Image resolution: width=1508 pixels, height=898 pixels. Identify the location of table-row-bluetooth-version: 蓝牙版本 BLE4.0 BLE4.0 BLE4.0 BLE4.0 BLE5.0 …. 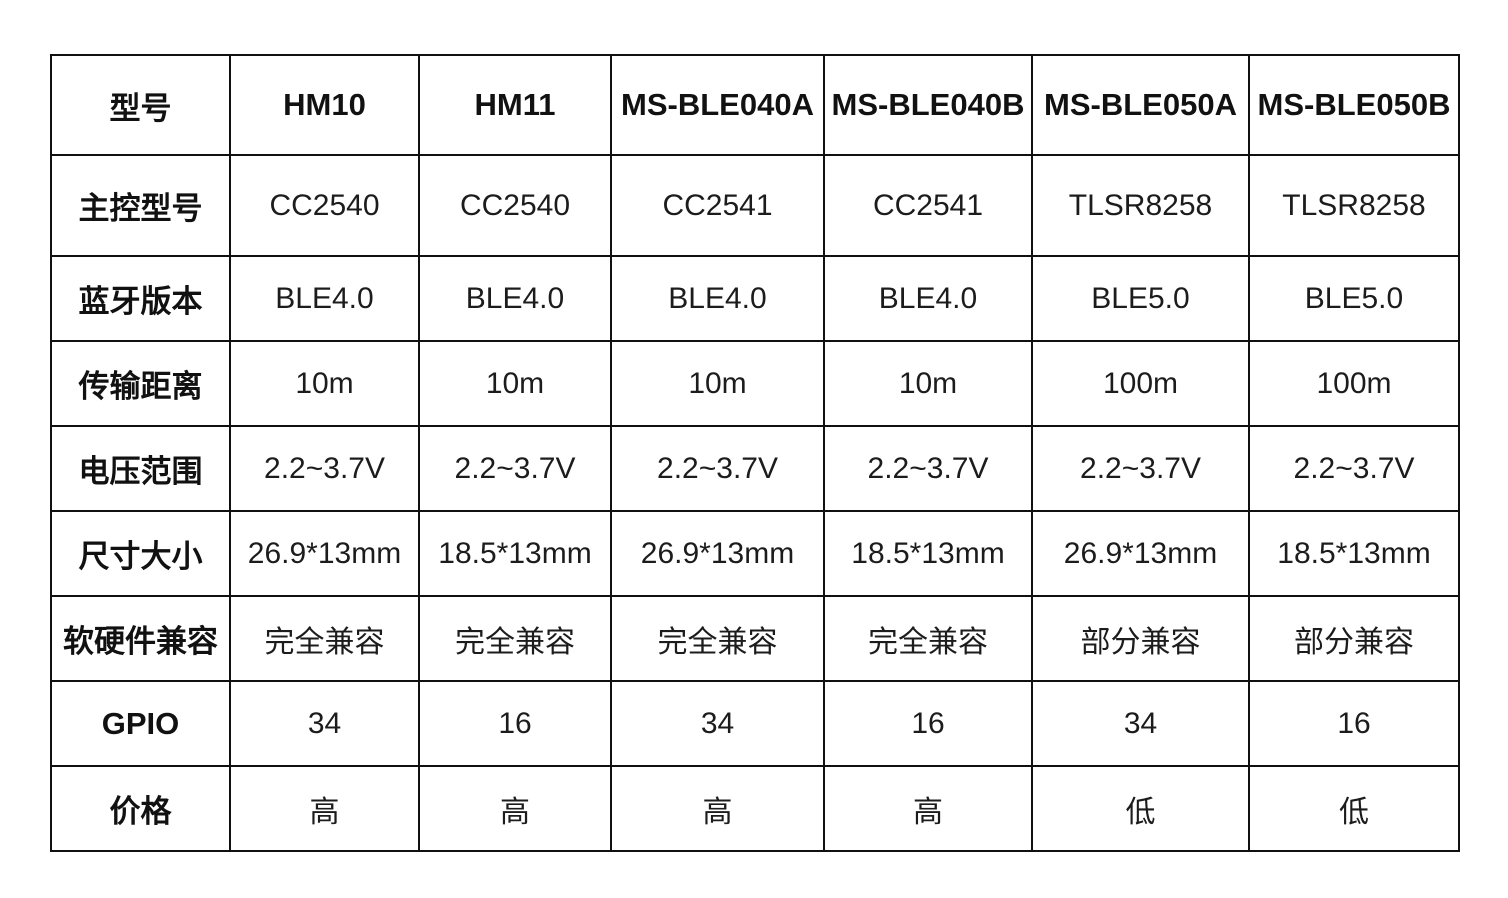
(755, 298).